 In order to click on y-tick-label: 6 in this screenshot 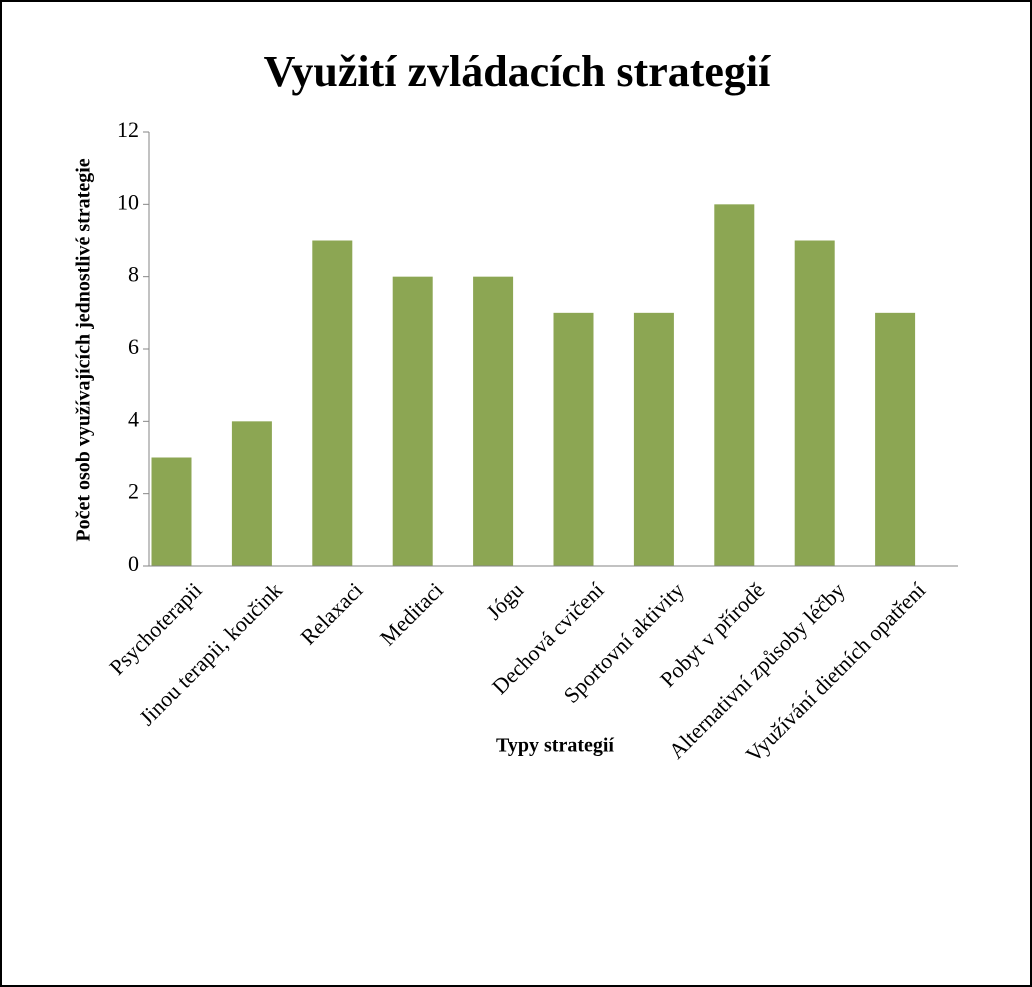, I will do `click(133, 346)`.